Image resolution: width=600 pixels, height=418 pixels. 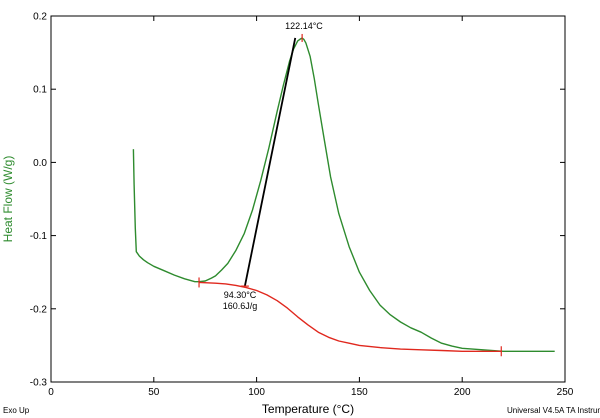 What do you see at coordinates (39, 236) in the screenshot?
I see `y-tick-label: -0.1` at bounding box center [39, 236].